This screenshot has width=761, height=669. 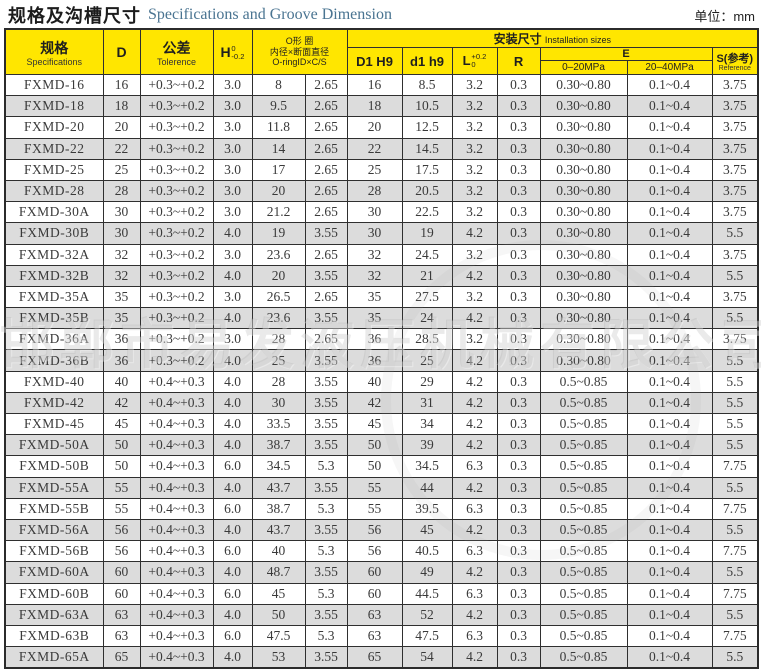 I want to click on col-header-oring: O形 圈 内径×断面直径 O-ringID×C/S, so click(x=299, y=51).